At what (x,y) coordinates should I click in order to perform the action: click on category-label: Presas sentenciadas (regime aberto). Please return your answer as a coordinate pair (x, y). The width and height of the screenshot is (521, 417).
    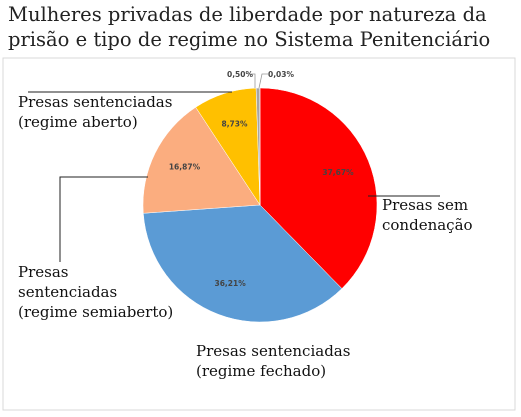
    Looking at the image, I should click on (95, 112).